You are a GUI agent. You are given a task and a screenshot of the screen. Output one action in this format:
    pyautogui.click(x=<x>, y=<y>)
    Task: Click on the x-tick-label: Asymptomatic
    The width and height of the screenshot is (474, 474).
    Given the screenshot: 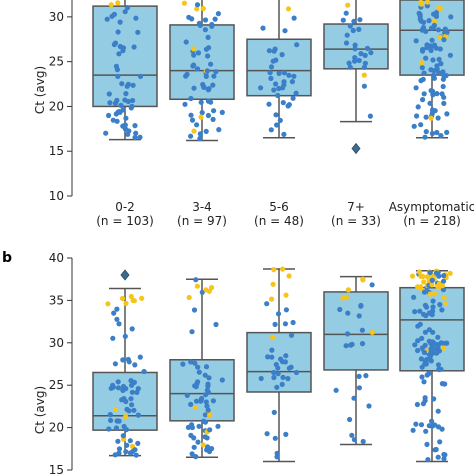 What is the action you would take?
    pyautogui.click(x=431, y=207)
    